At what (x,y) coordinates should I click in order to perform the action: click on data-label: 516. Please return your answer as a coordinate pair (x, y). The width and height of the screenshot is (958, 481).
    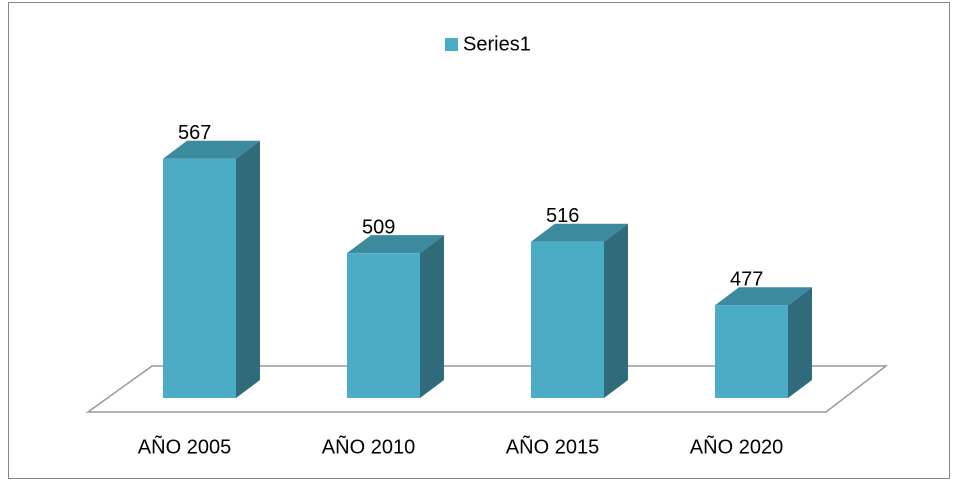
    Looking at the image, I should click on (562, 216).